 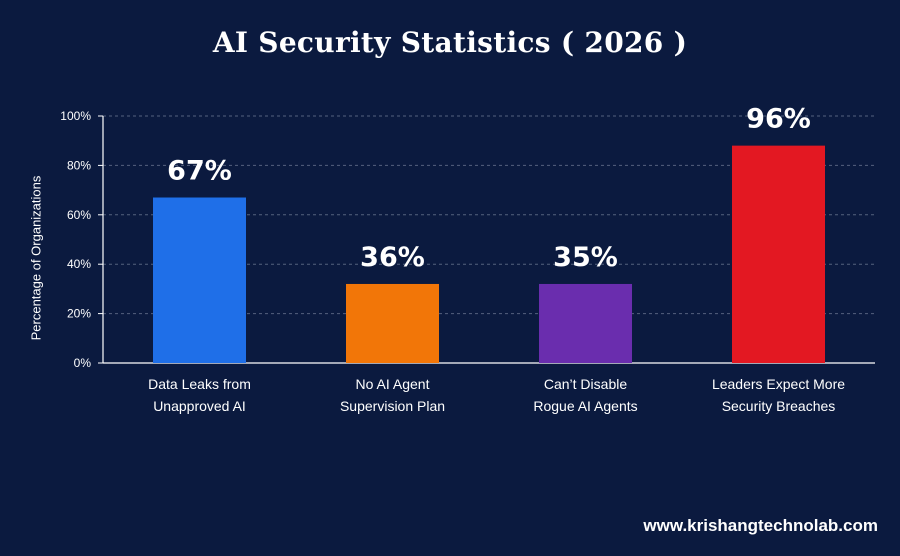 What do you see at coordinates (83, 363) in the screenshot?
I see `y-tick-label: 0%` at bounding box center [83, 363].